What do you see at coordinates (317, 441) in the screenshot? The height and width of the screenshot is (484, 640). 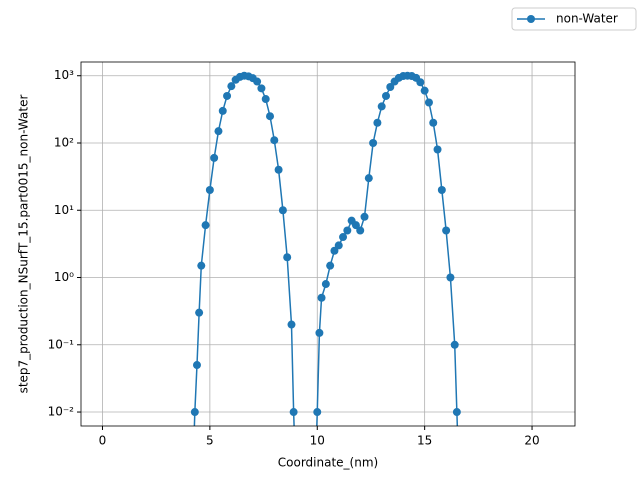 I see `x-tick-label: 10` at bounding box center [317, 441].